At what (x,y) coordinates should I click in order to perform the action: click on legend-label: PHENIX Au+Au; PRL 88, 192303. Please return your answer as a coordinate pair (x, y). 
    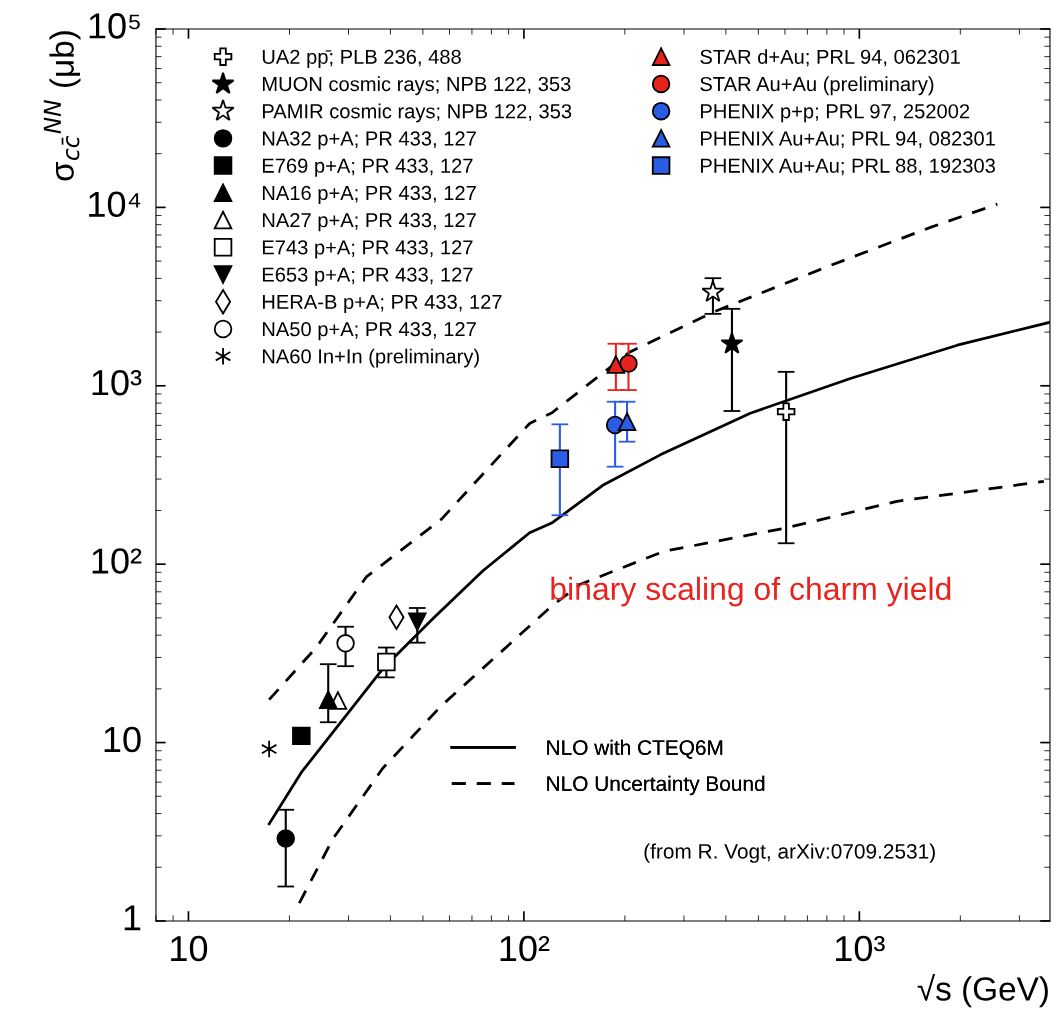
    Looking at the image, I should click on (848, 167).